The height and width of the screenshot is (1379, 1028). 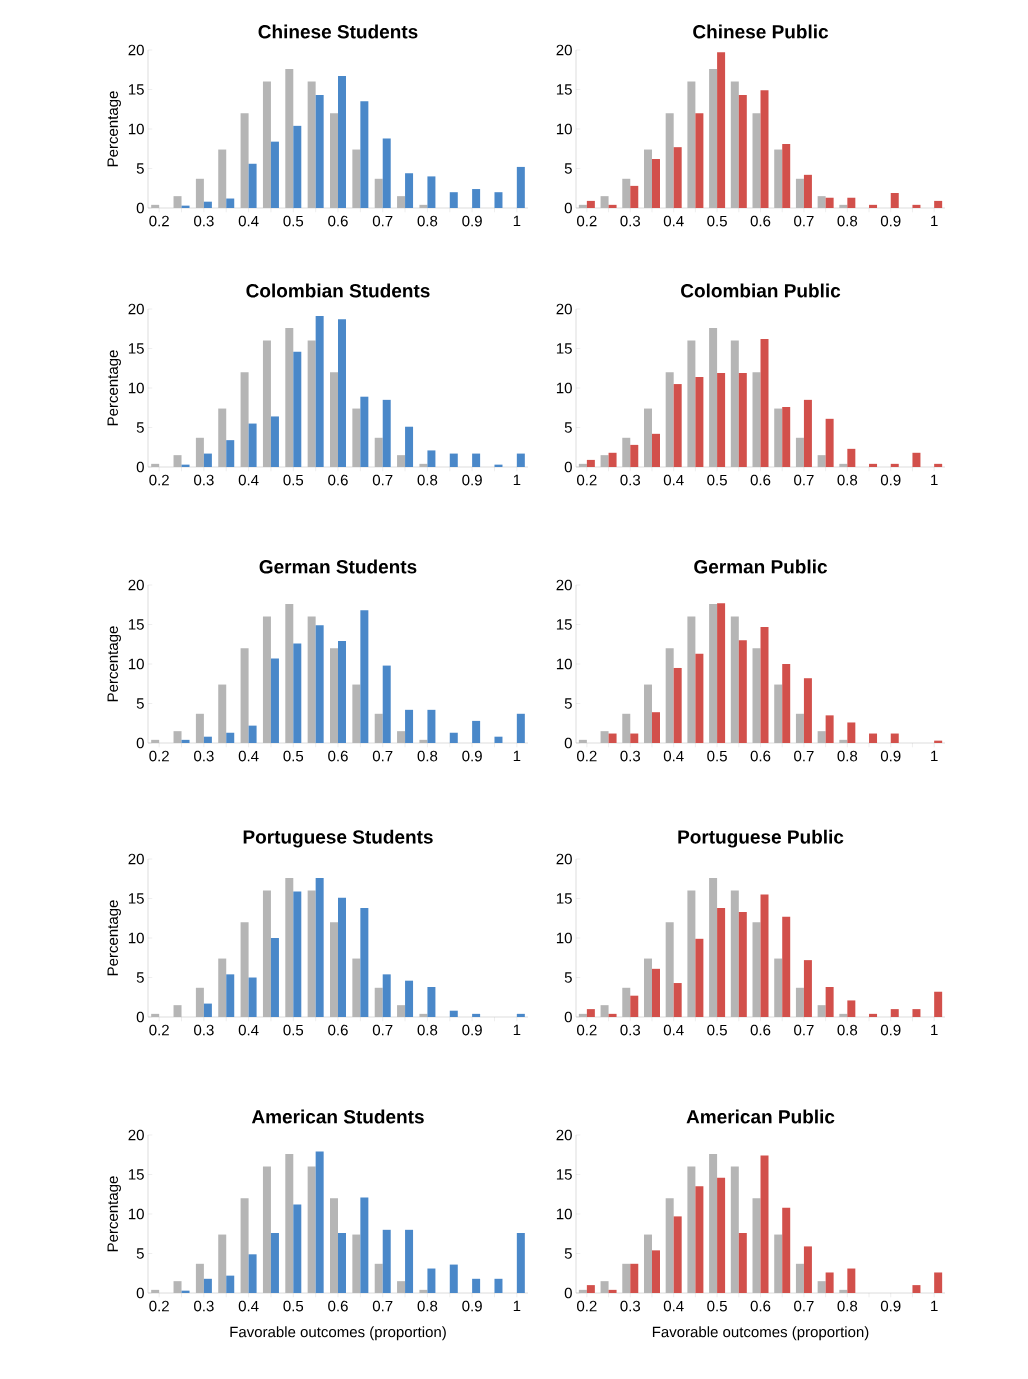 What do you see at coordinates (564, 1214) in the screenshot?
I see `y-tick-label: 10` at bounding box center [564, 1214].